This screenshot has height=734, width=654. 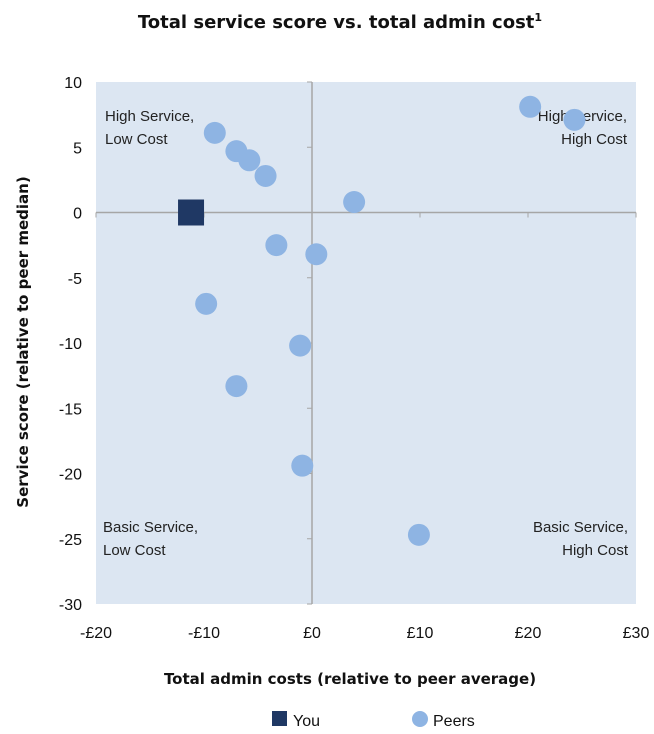 I want to click on x-tick-label: £20, so click(x=528, y=633).